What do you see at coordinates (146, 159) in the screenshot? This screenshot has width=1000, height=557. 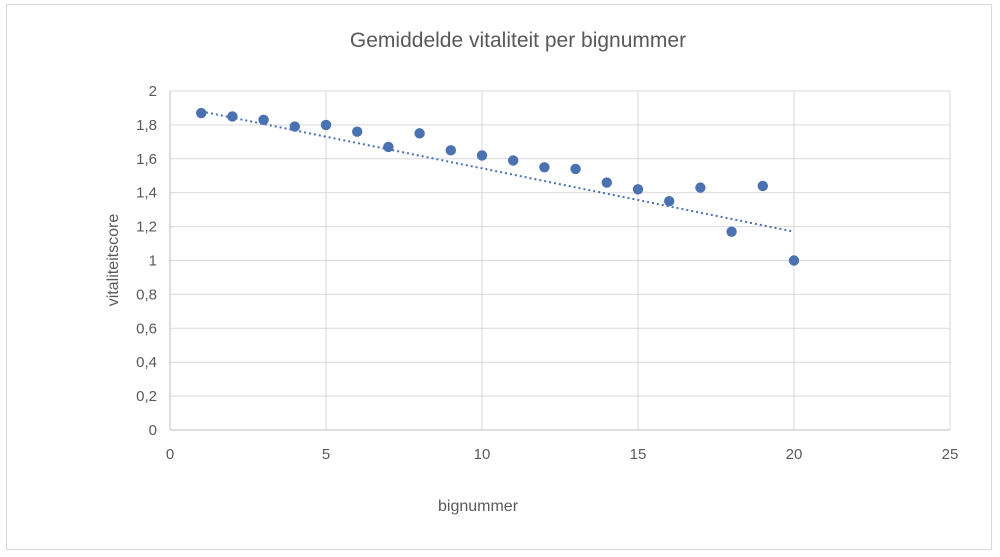 I see `y-tick-label: 1,6` at bounding box center [146, 159].